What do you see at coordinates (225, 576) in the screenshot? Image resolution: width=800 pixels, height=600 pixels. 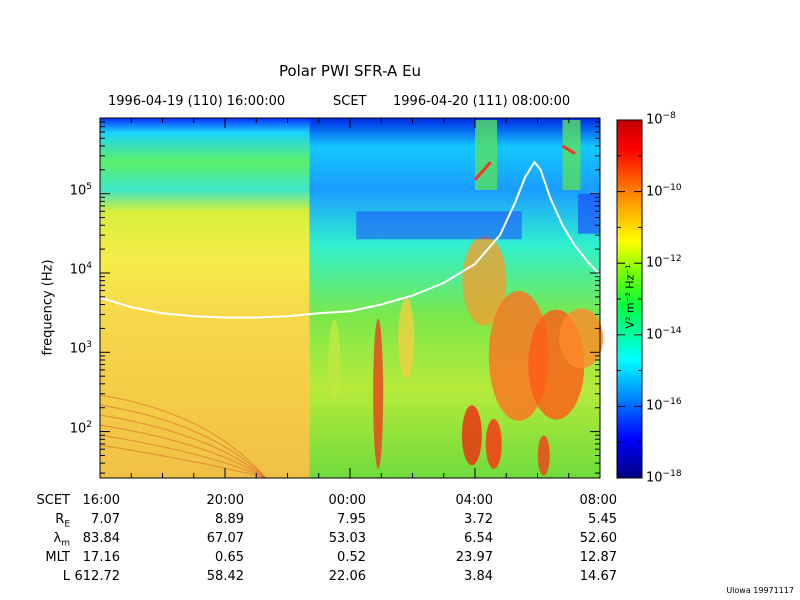 I see `table-cell: 58.42` at bounding box center [225, 576].